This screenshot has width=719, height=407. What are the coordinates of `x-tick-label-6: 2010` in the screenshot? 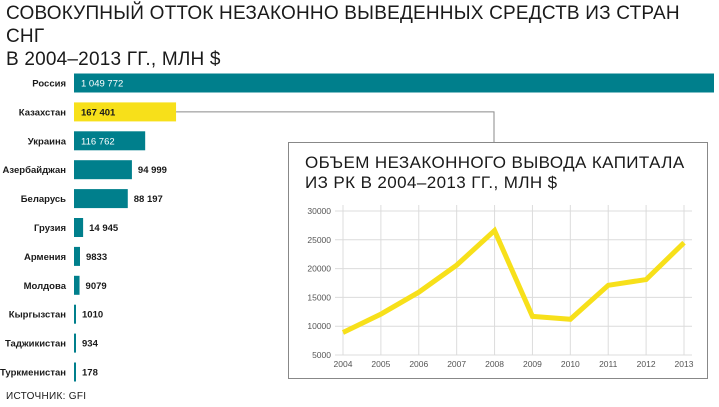 It's located at (570, 364).